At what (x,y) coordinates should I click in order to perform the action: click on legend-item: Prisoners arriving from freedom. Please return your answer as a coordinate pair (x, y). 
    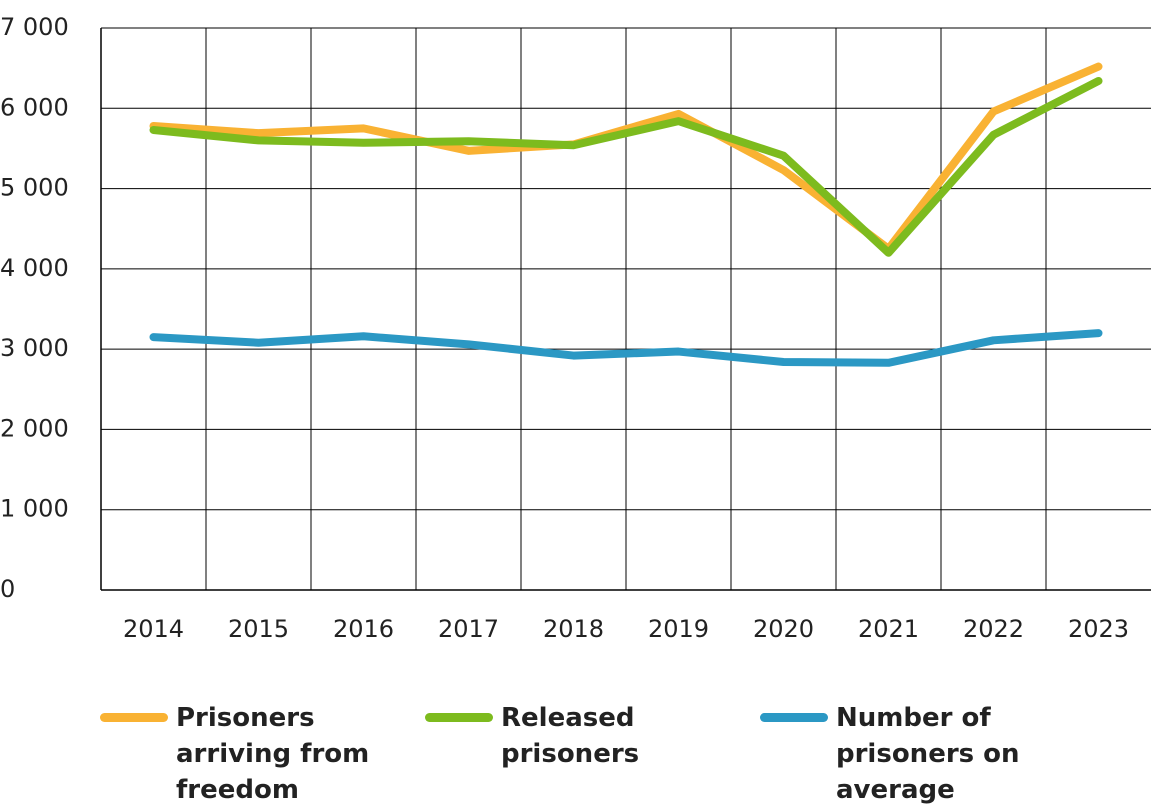
    Looking at the image, I should click on (243, 754).